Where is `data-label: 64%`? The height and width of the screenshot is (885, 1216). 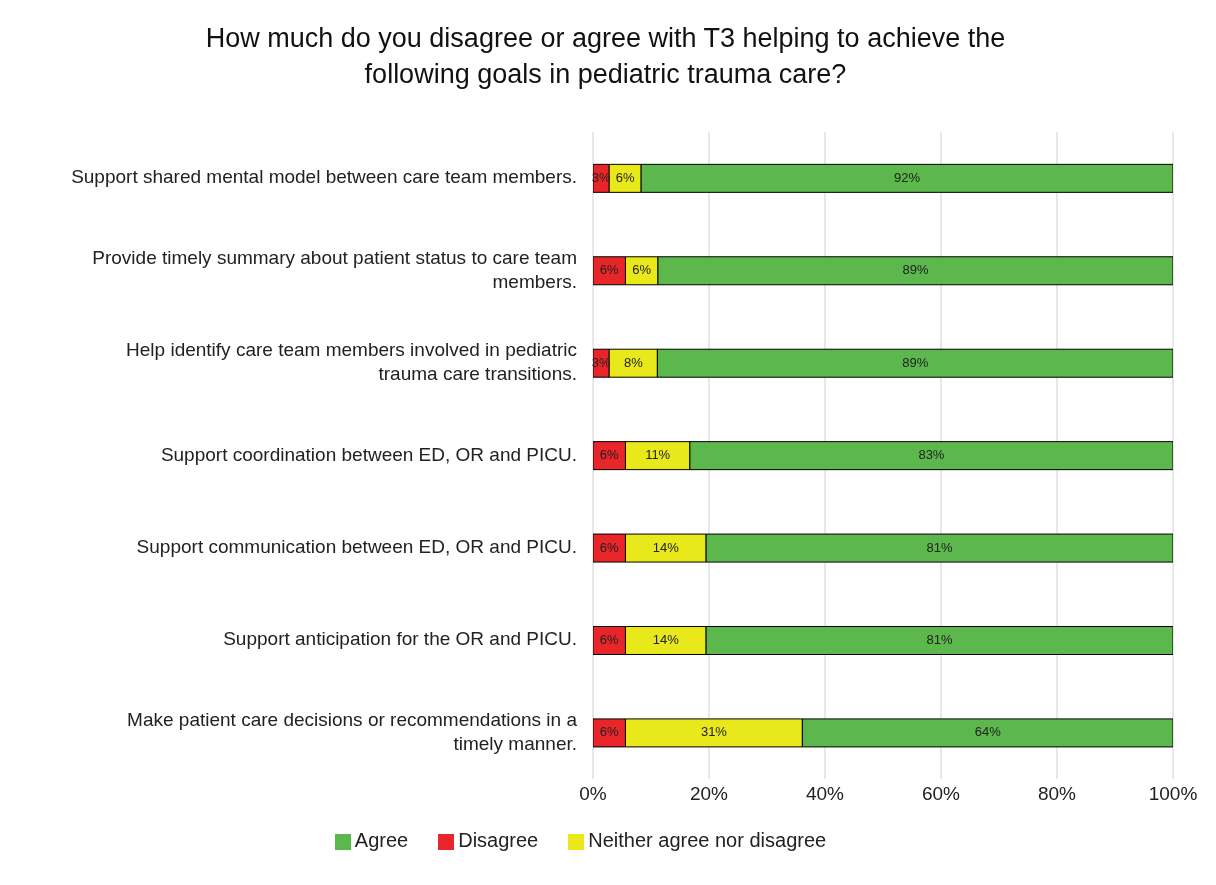 data-label: 64% is located at coordinates (988, 732).